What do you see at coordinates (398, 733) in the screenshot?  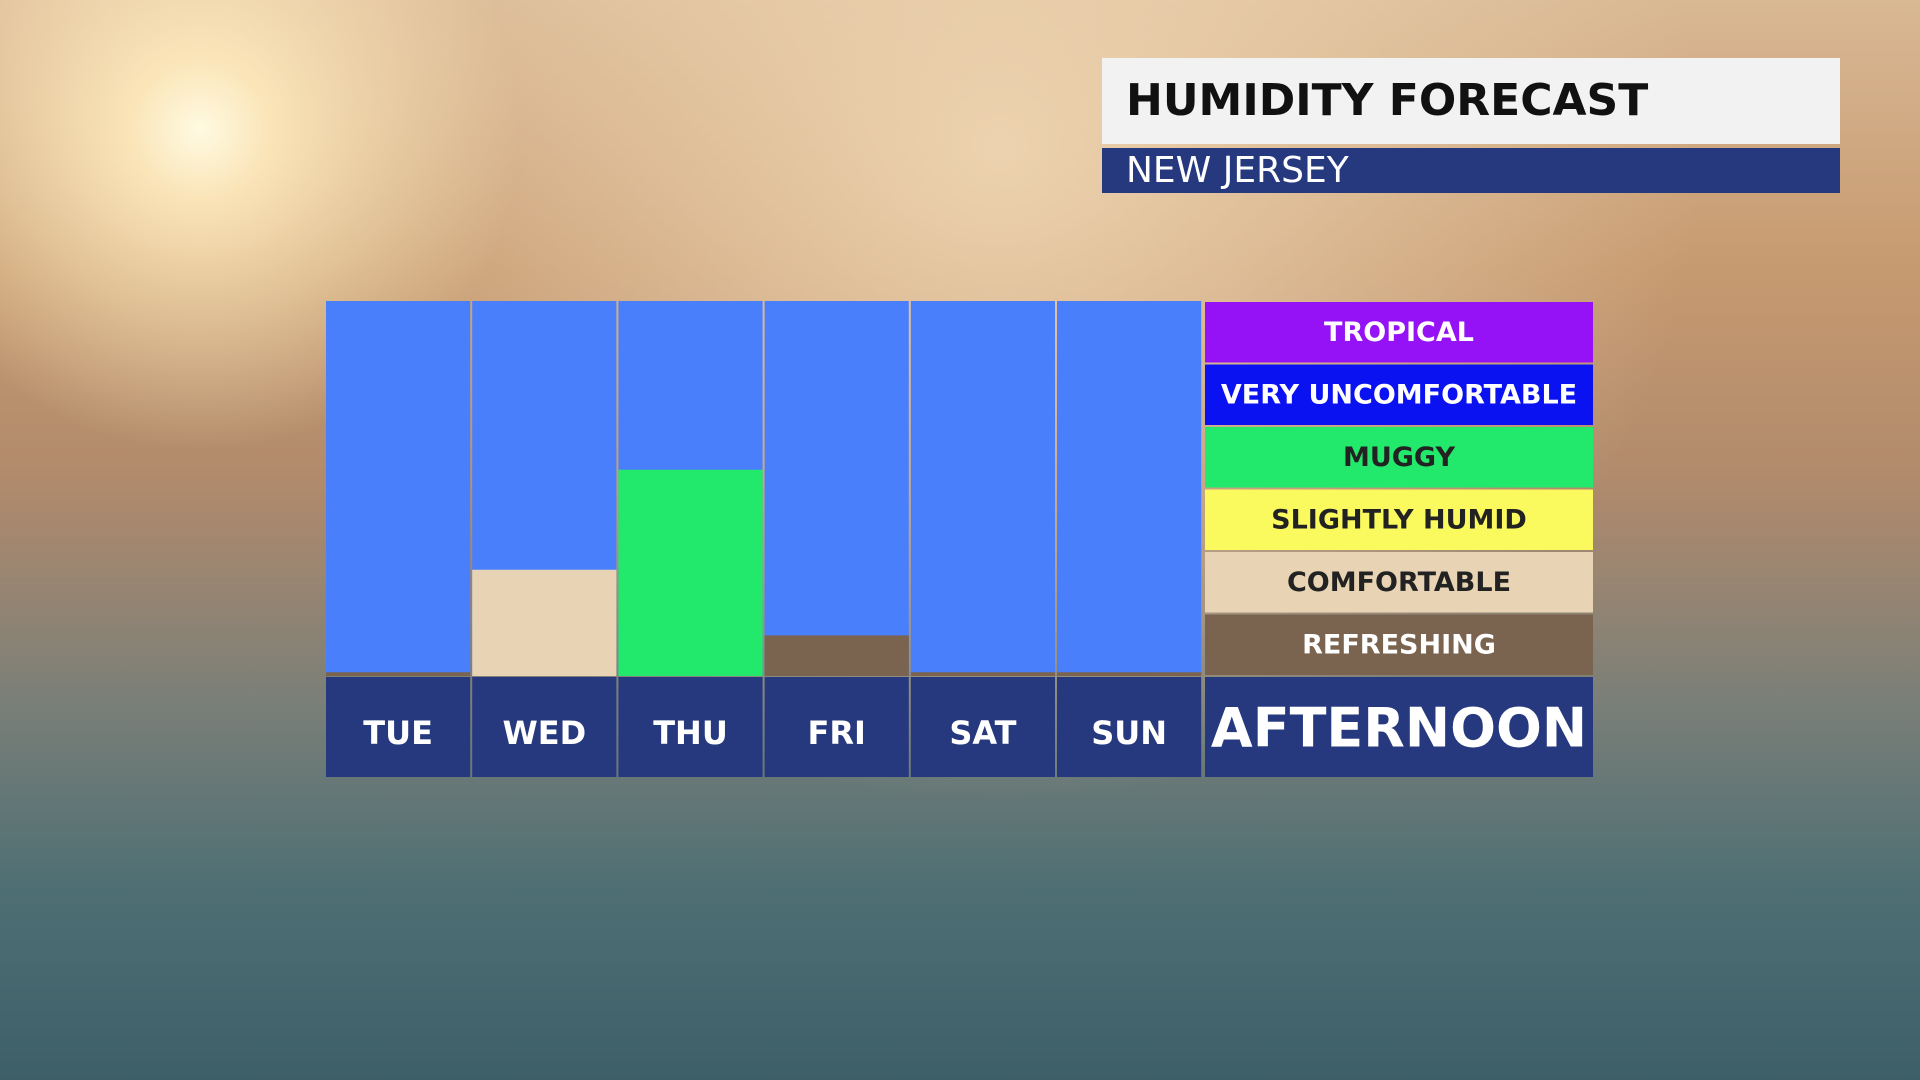 I see `x-tick-label: TUE` at bounding box center [398, 733].